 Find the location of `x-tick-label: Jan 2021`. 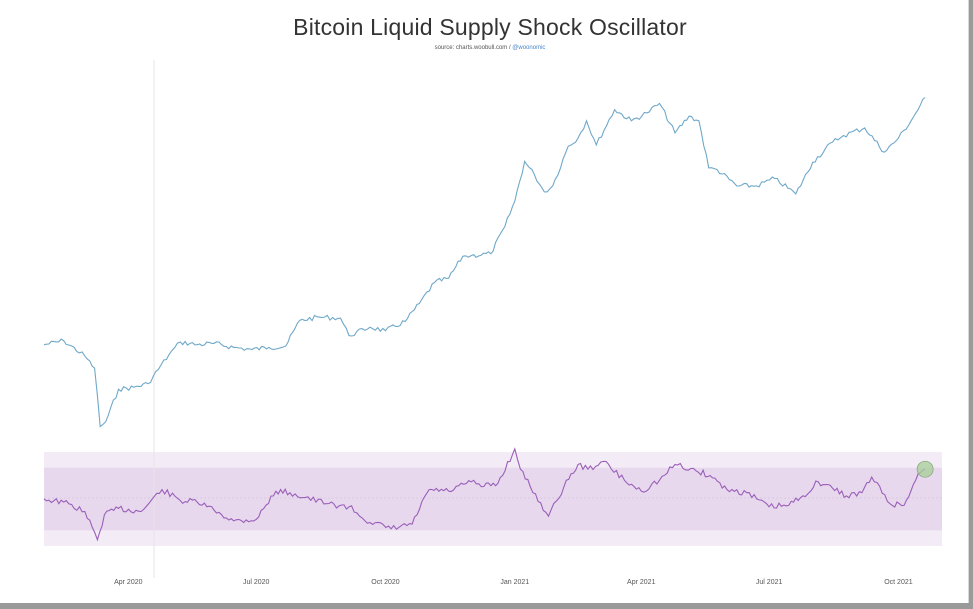

x-tick-label: Jan 2021 is located at coordinates (514, 582).